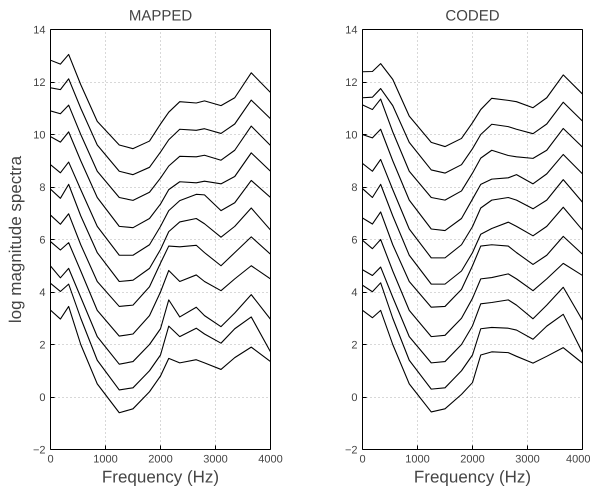 Image resolution: width=603 pixels, height=497 pixels. What do you see at coordinates (160, 16) in the screenshot?
I see `chart-title: MAPPED` at bounding box center [160, 16].